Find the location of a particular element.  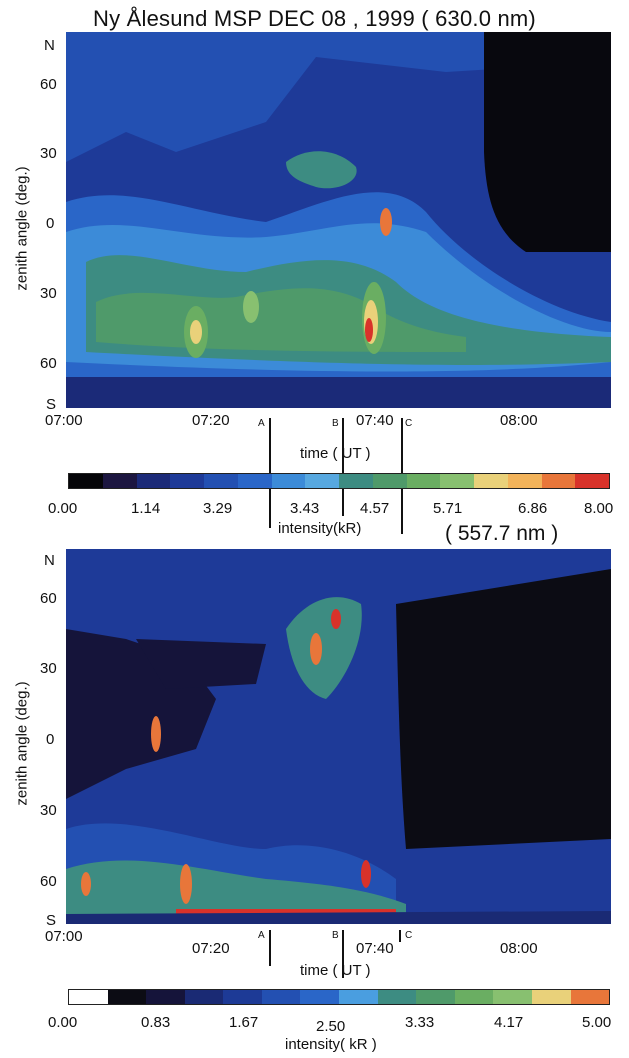

colorbar-630-tick-7: 8.00 is located at coordinates (599, 508).